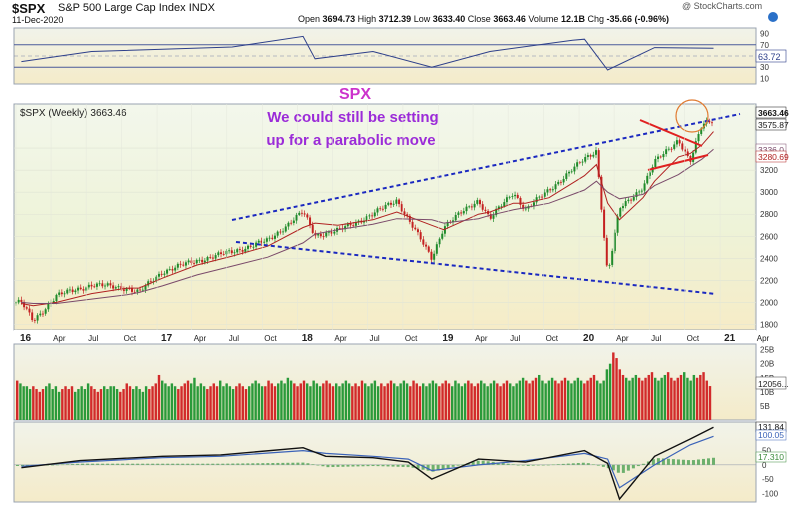 This screenshot has height=506, width=790. I want to click on symbol-title: $SPX, so click(29, 8).